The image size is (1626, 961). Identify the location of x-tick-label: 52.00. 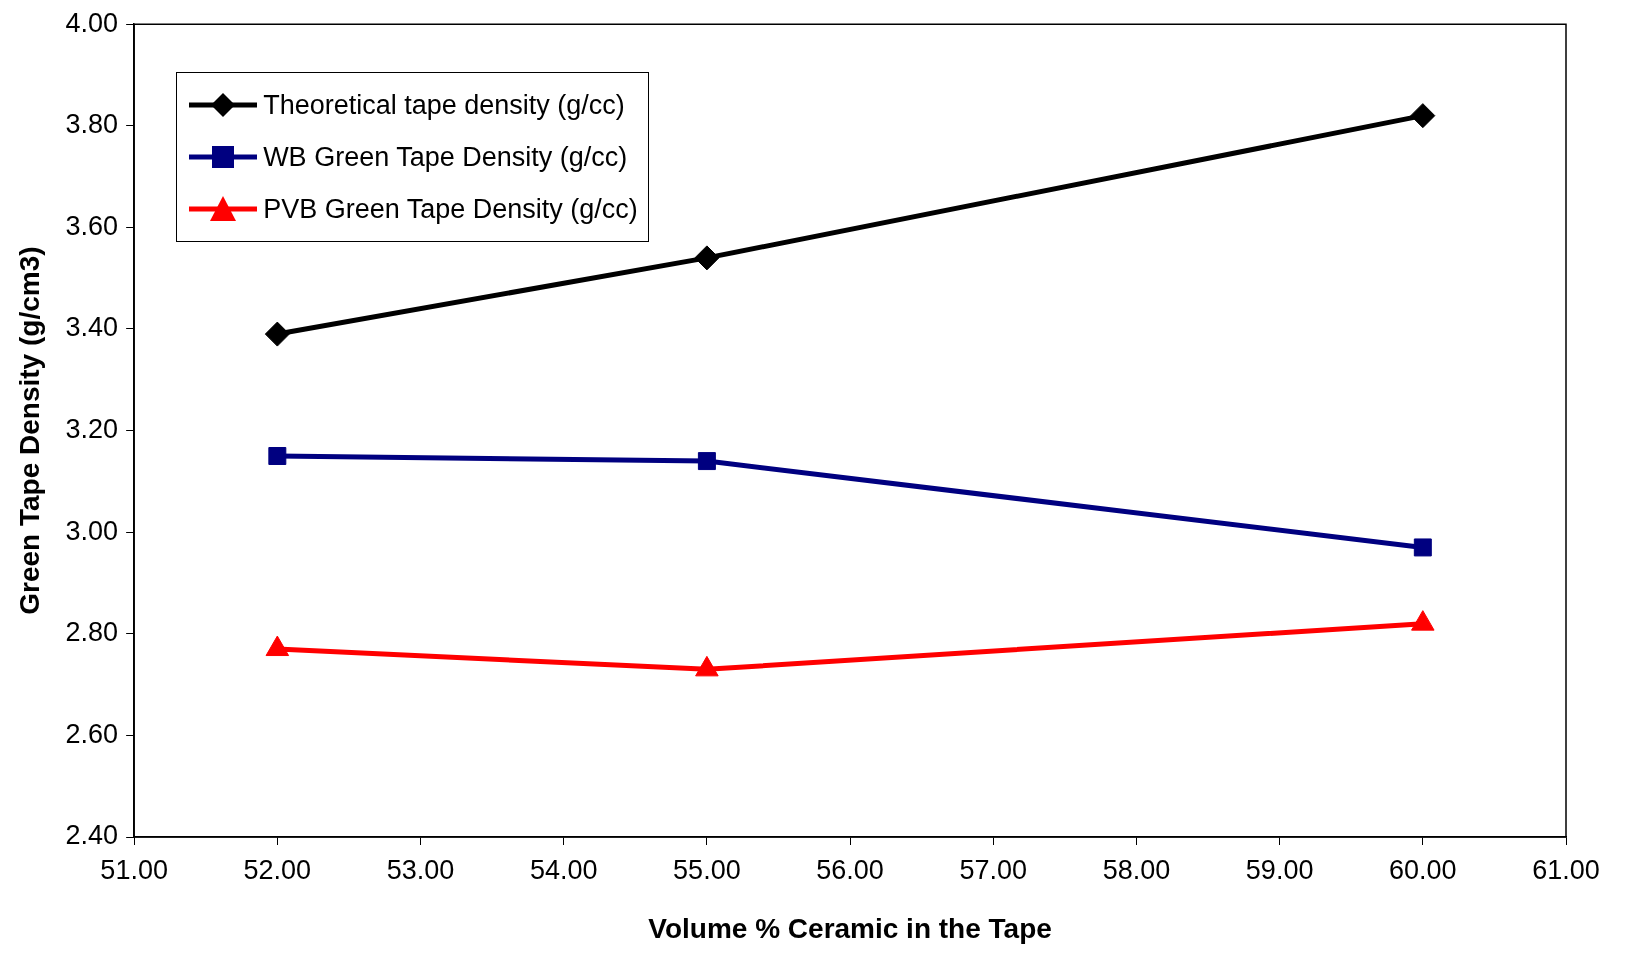
(277, 869).